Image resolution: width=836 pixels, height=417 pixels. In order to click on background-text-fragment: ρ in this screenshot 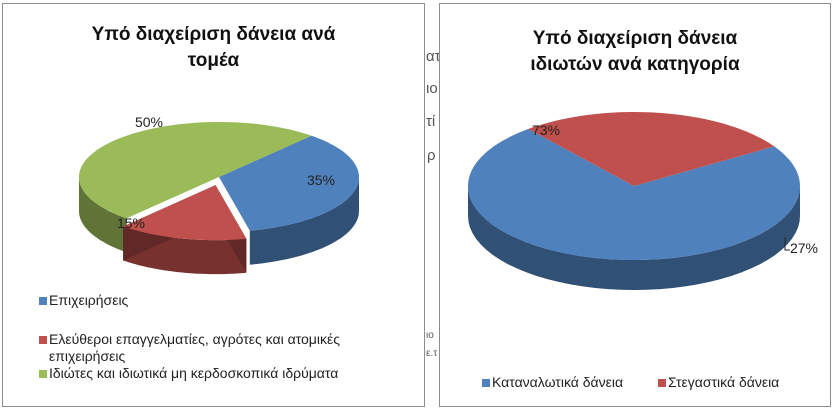, I will do `click(431, 155)`.